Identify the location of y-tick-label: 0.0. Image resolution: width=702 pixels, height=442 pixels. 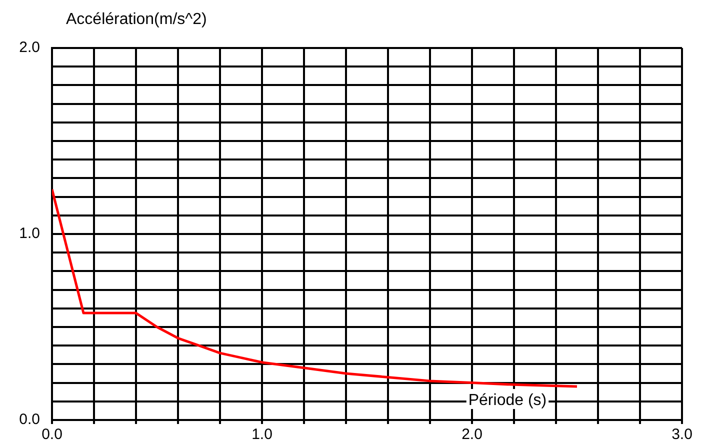
(29, 419).